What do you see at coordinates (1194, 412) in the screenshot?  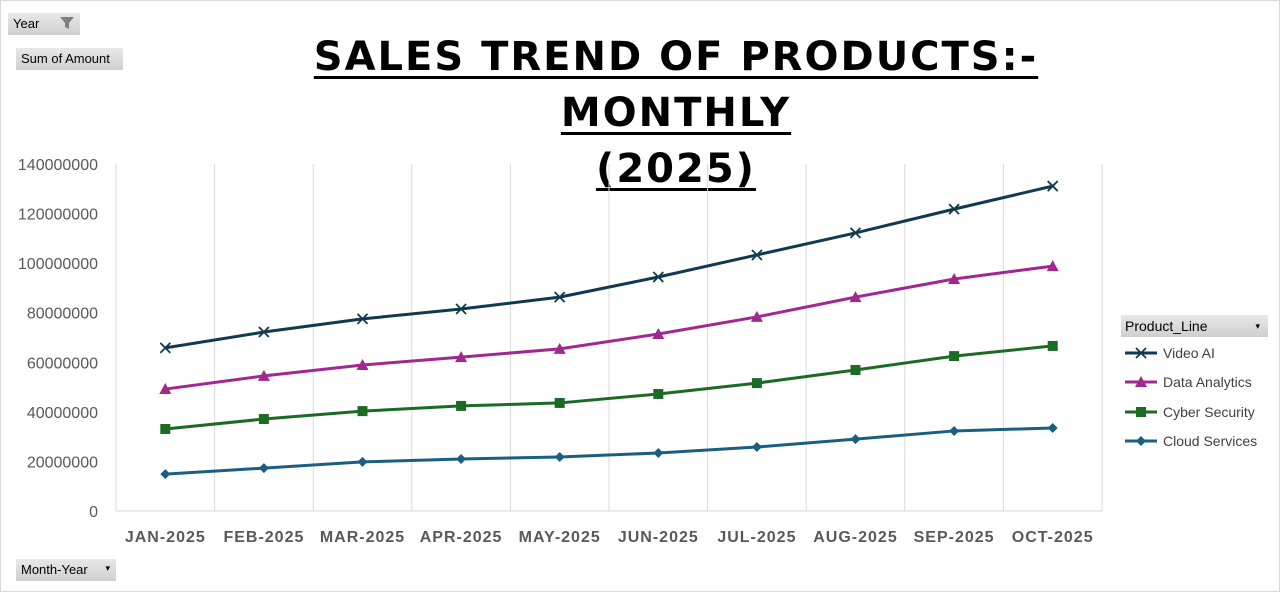 I see `legend-item-cyber-security: Cyber Security` at bounding box center [1194, 412].